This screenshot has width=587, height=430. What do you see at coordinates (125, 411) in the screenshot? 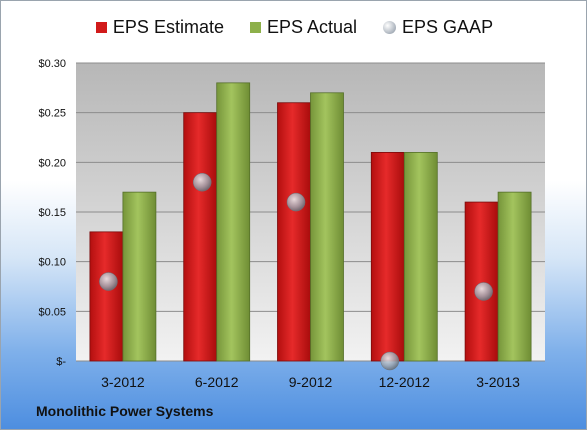
I see `company-name: Monolithic Power Systems` at bounding box center [125, 411].